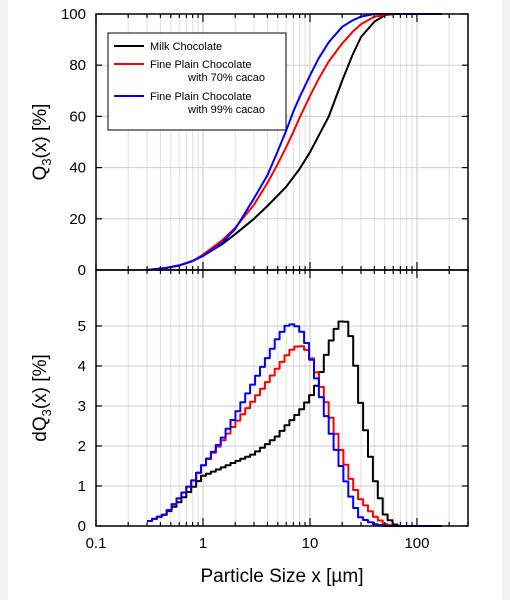 This screenshot has width=510, height=600. What do you see at coordinates (77, 219) in the screenshot?
I see `y-tick-label: 20` at bounding box center [77, 219].